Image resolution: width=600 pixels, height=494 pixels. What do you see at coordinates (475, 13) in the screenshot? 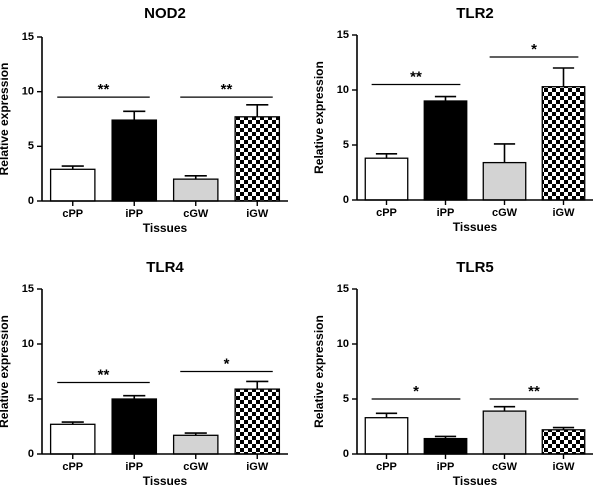
I see `chart-title: TLR2` at bounding box center [475, 13].